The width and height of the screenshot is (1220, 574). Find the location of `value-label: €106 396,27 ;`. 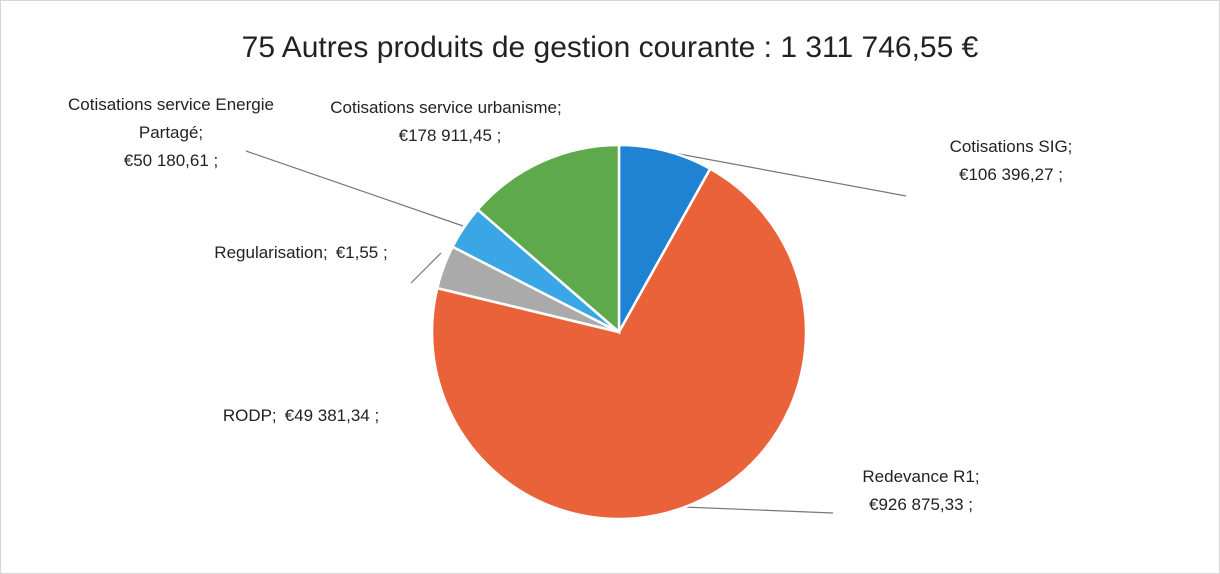

value-label: €106 396,27 ; is located at coordinates (1011, 174).